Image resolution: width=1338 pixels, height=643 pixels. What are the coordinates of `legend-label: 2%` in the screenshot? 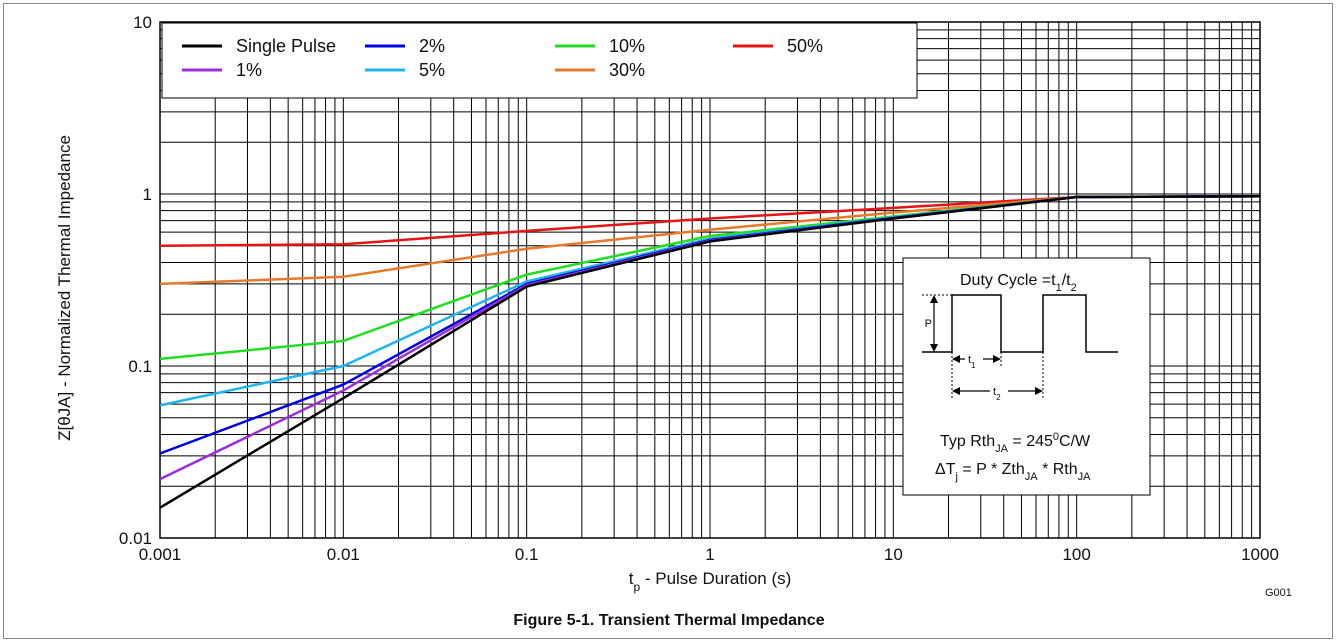 It's located at (432, 46).